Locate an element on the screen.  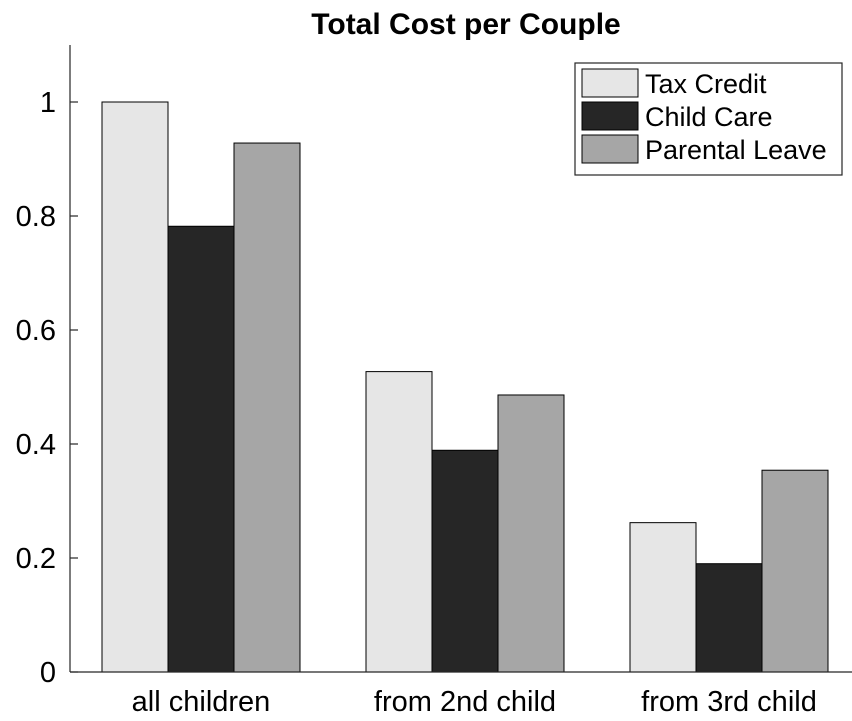
legend-label-parental-leave: Parental Leave is located at coordinates (736, 150).